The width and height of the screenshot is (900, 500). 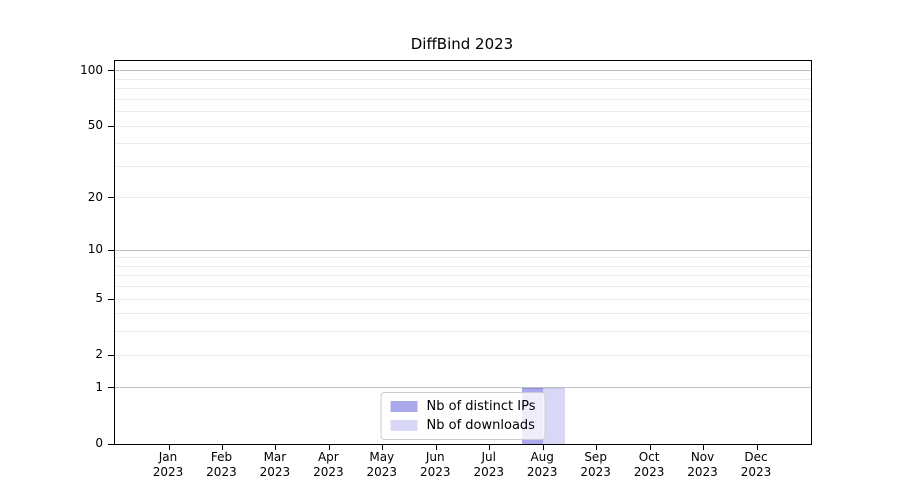 I want to click on y-axis-label-0: 0, so click(x=99, y=443).